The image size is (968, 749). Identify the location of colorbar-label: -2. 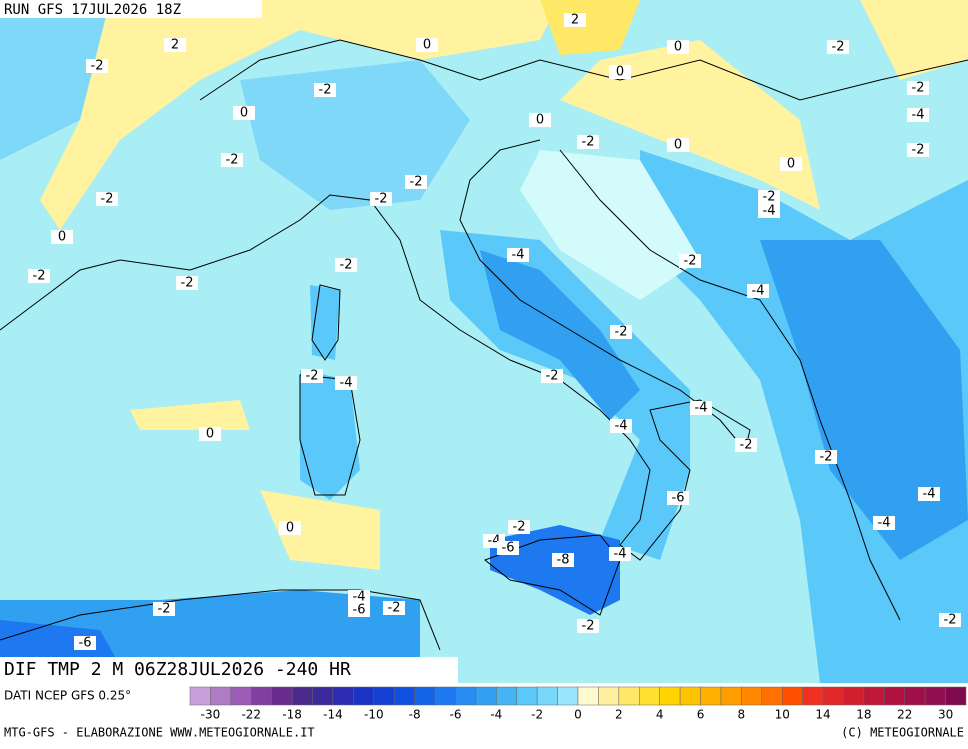
(537, 715).